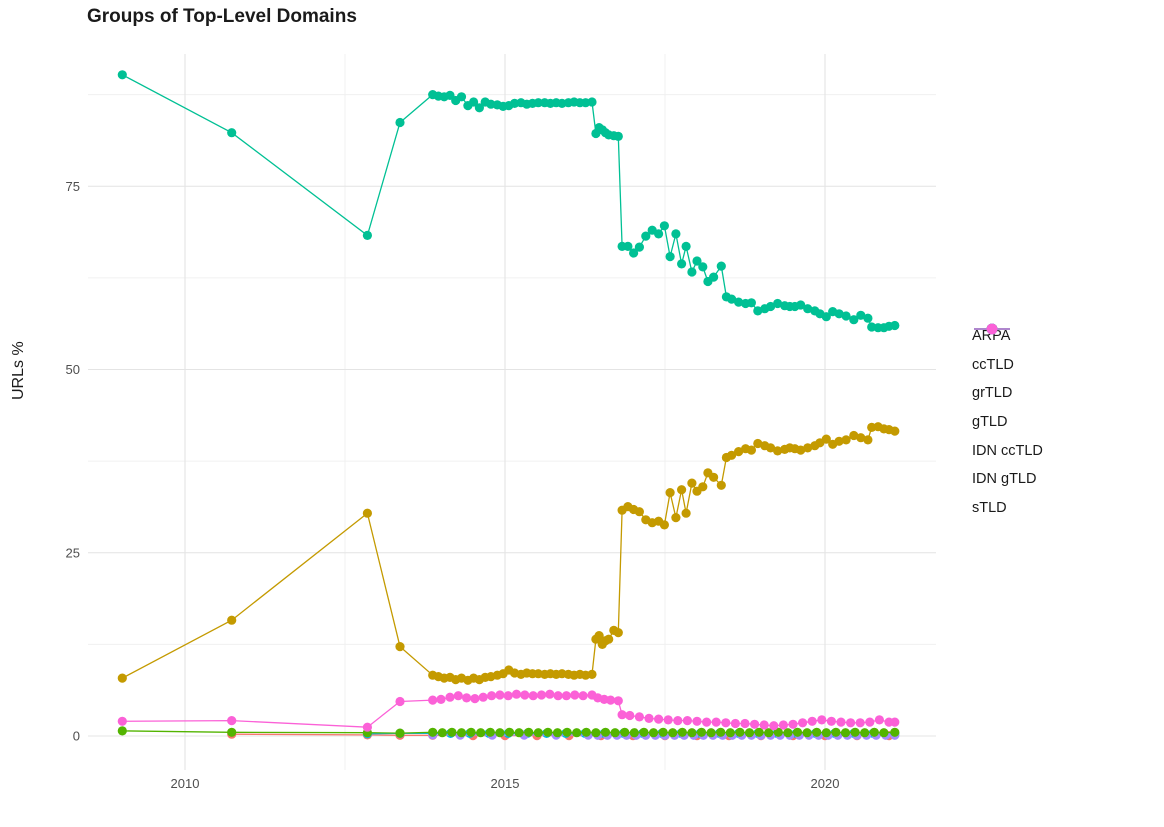 The image size is (1164, 827). Describe the element at coordinates (73, 186) in the screenshot. I see `y-tick-label: 75` at that location.